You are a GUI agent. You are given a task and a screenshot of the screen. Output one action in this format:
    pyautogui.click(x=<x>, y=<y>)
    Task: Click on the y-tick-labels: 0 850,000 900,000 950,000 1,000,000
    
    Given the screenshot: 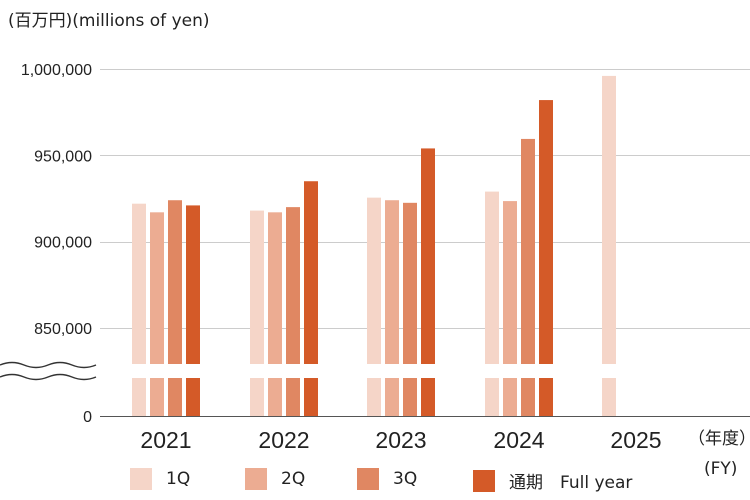 What is the action you would take?
    pyautogui.click(x=56, y=244)
    